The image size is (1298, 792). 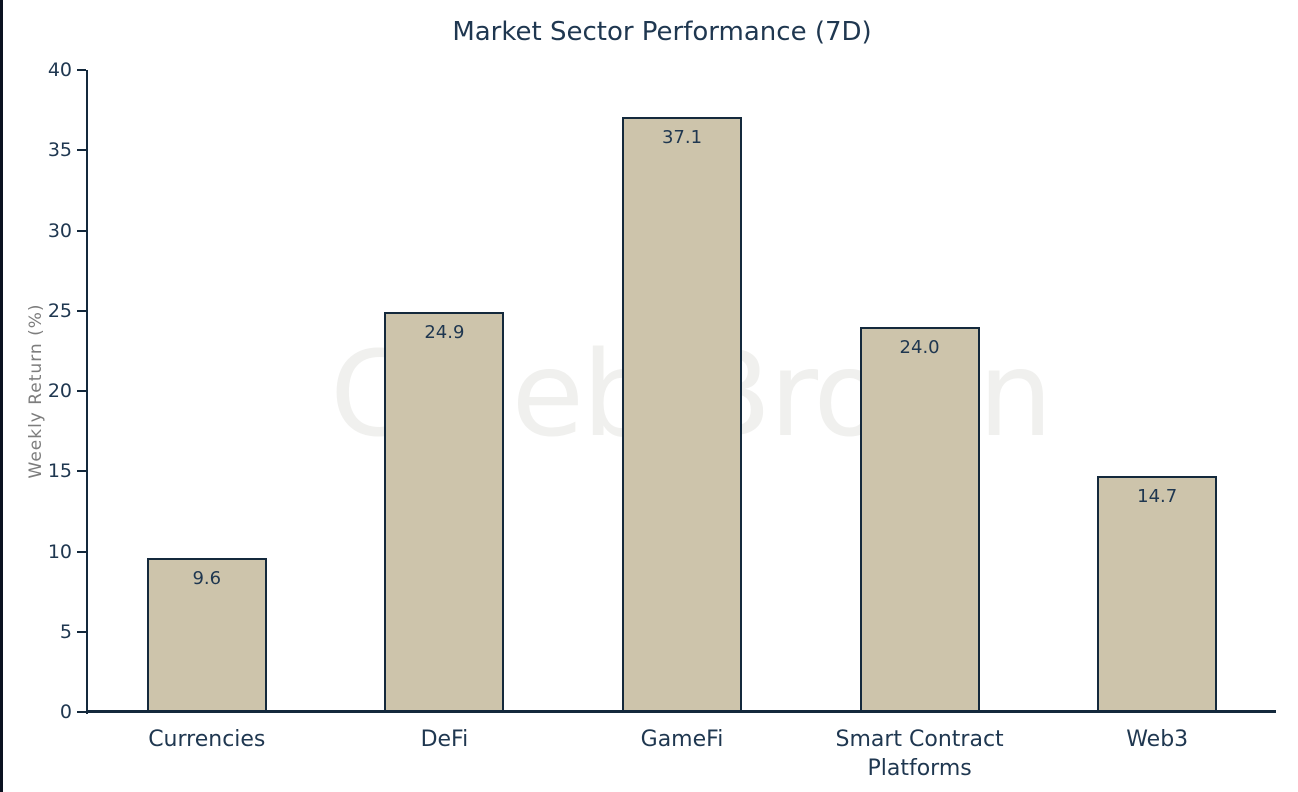 What do you see at coordinates (662, 32) in the screenshot?
I see `chart-title: Market Sector Performance (7D)` at bounding box center [662, 32].